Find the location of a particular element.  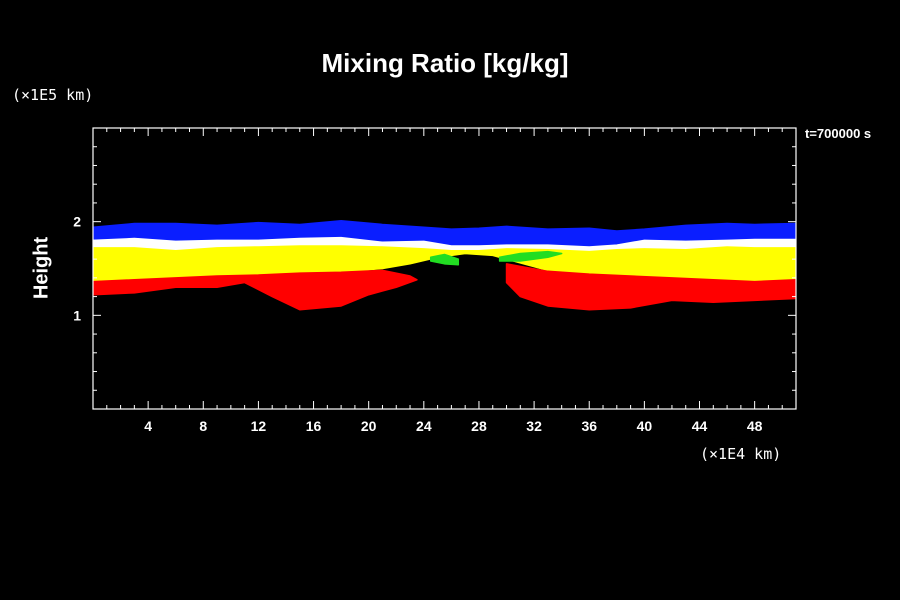

x-tick-label: 48 is located at coordinates (755, 426).